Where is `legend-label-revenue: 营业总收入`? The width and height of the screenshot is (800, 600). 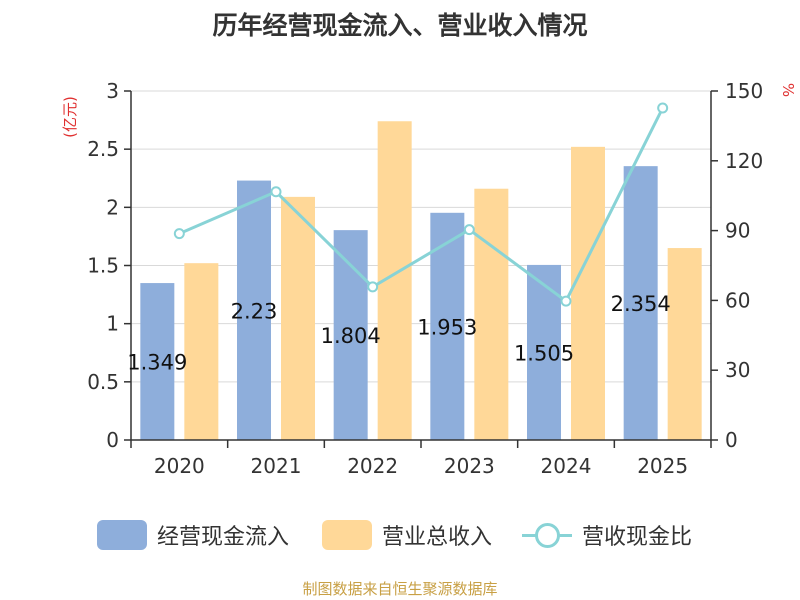
legend-label-revenue: 营业总收入 is located at coordinates (437, 537).